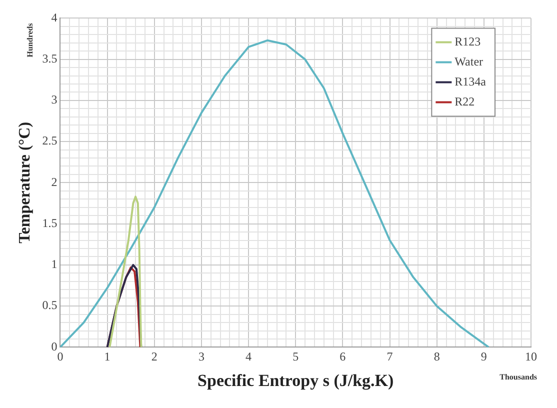 The width and height of the screenshot is (557, 408). I want to click on text: Thousands, so click(518, 377).